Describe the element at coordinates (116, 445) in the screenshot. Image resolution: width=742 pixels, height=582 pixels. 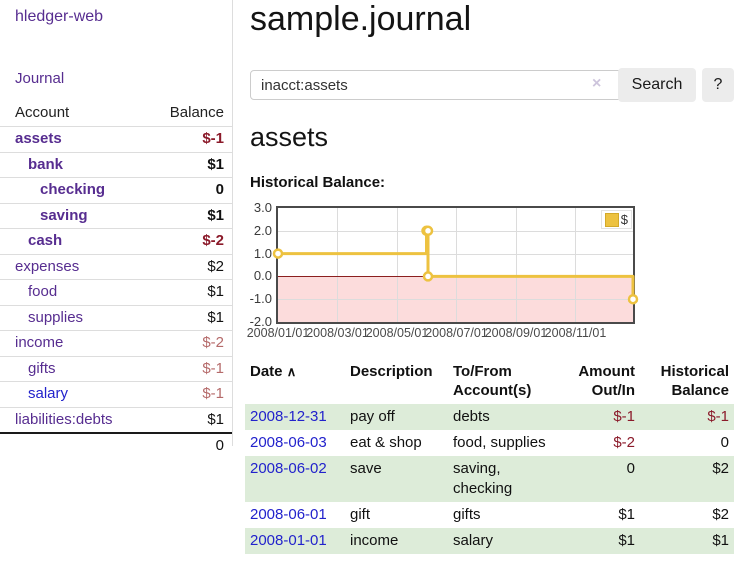
I see `accounts-total-row: 0` at that location.